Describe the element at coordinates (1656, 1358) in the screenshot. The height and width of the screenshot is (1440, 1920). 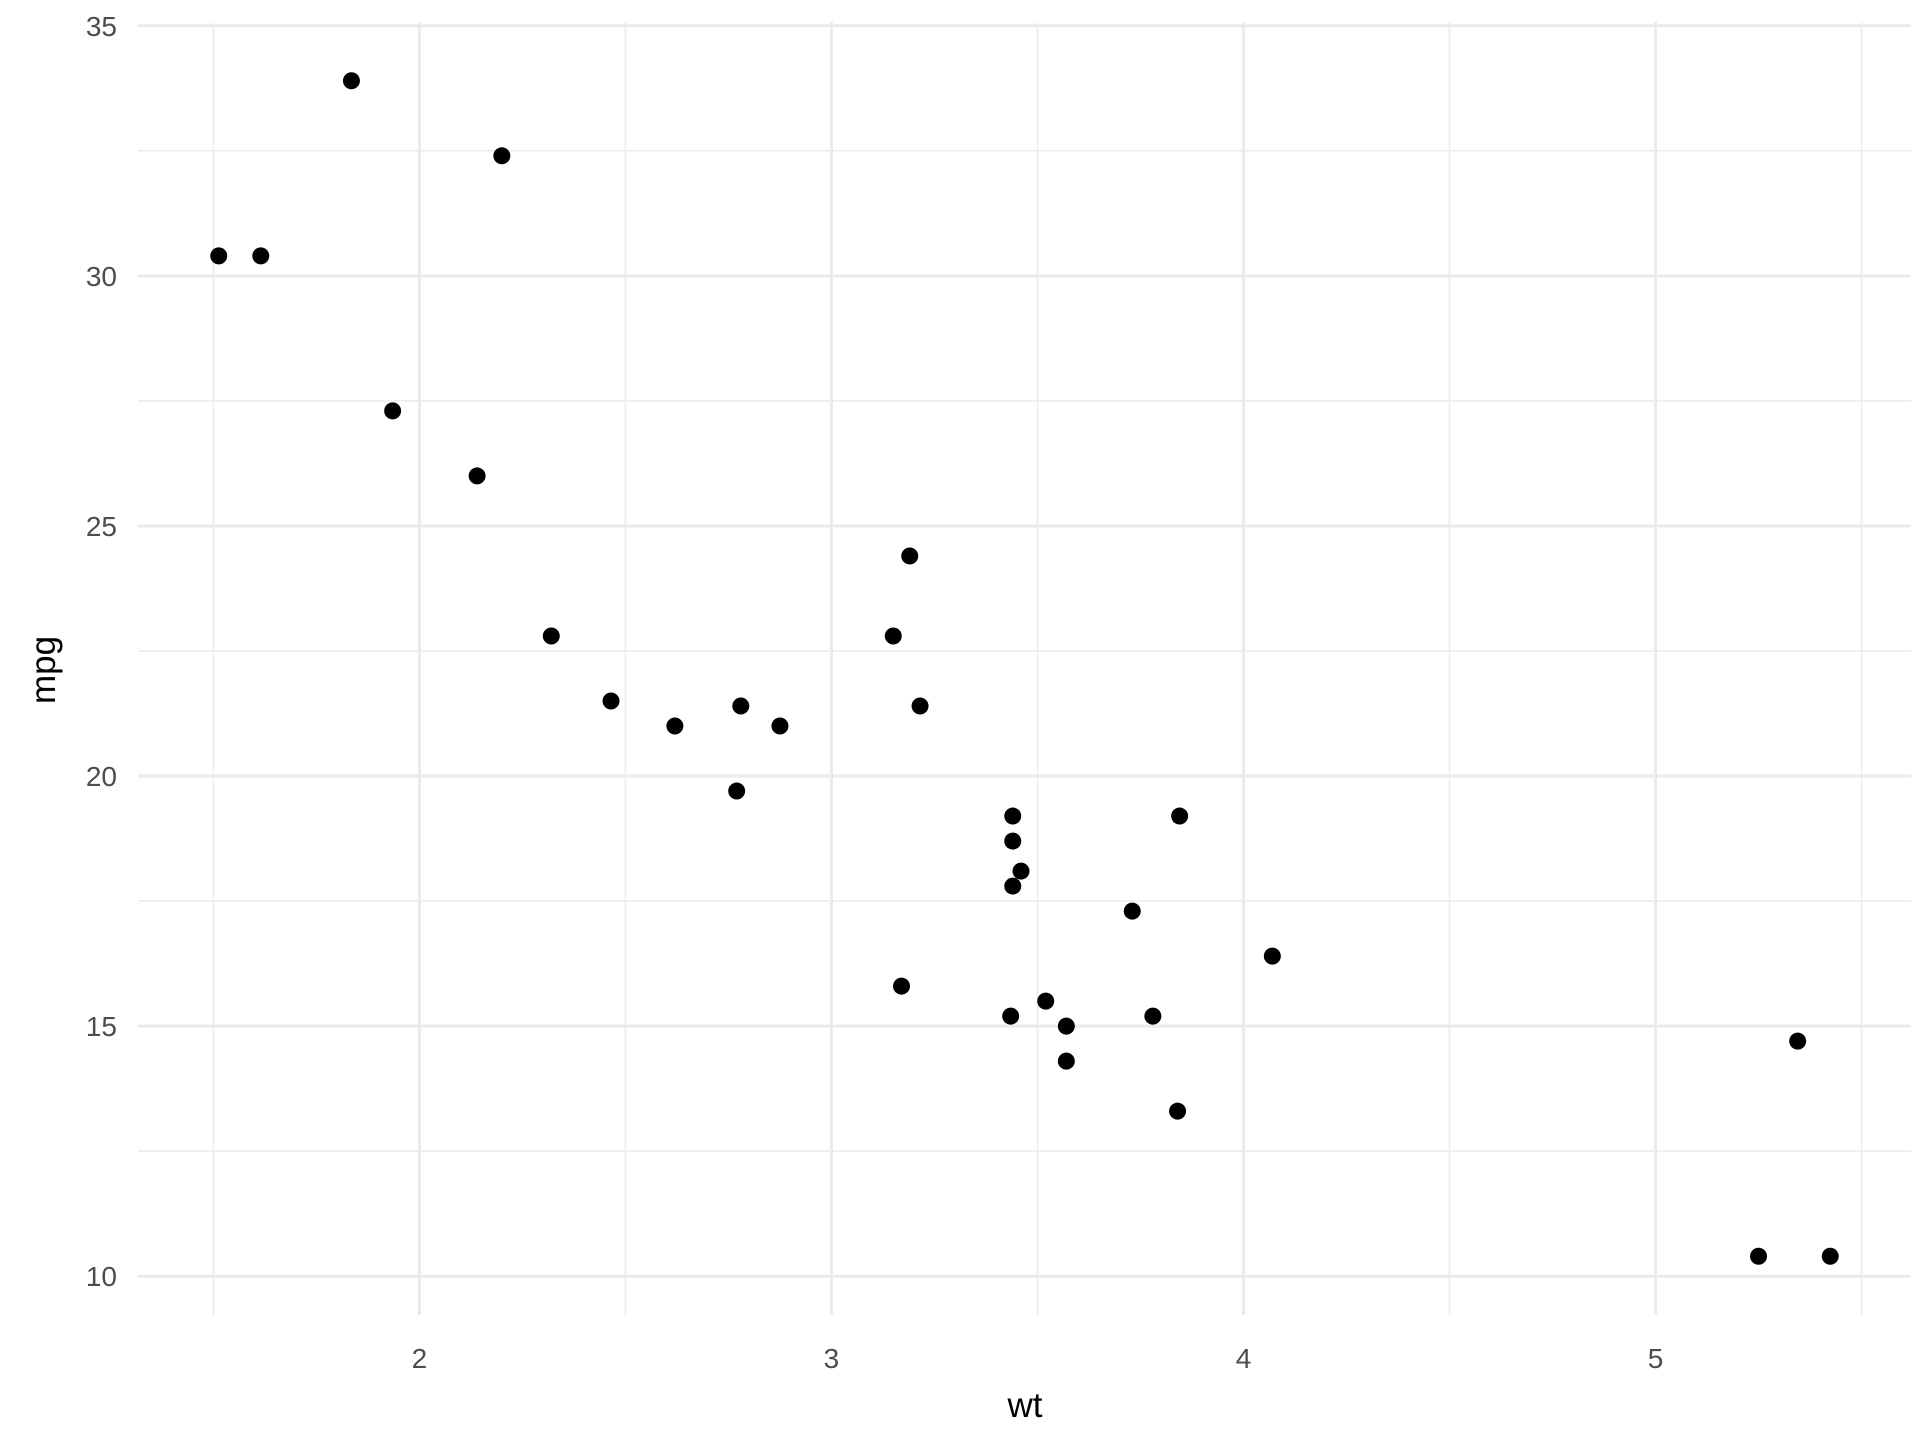
I see `x-tick-label: 5` at that location.